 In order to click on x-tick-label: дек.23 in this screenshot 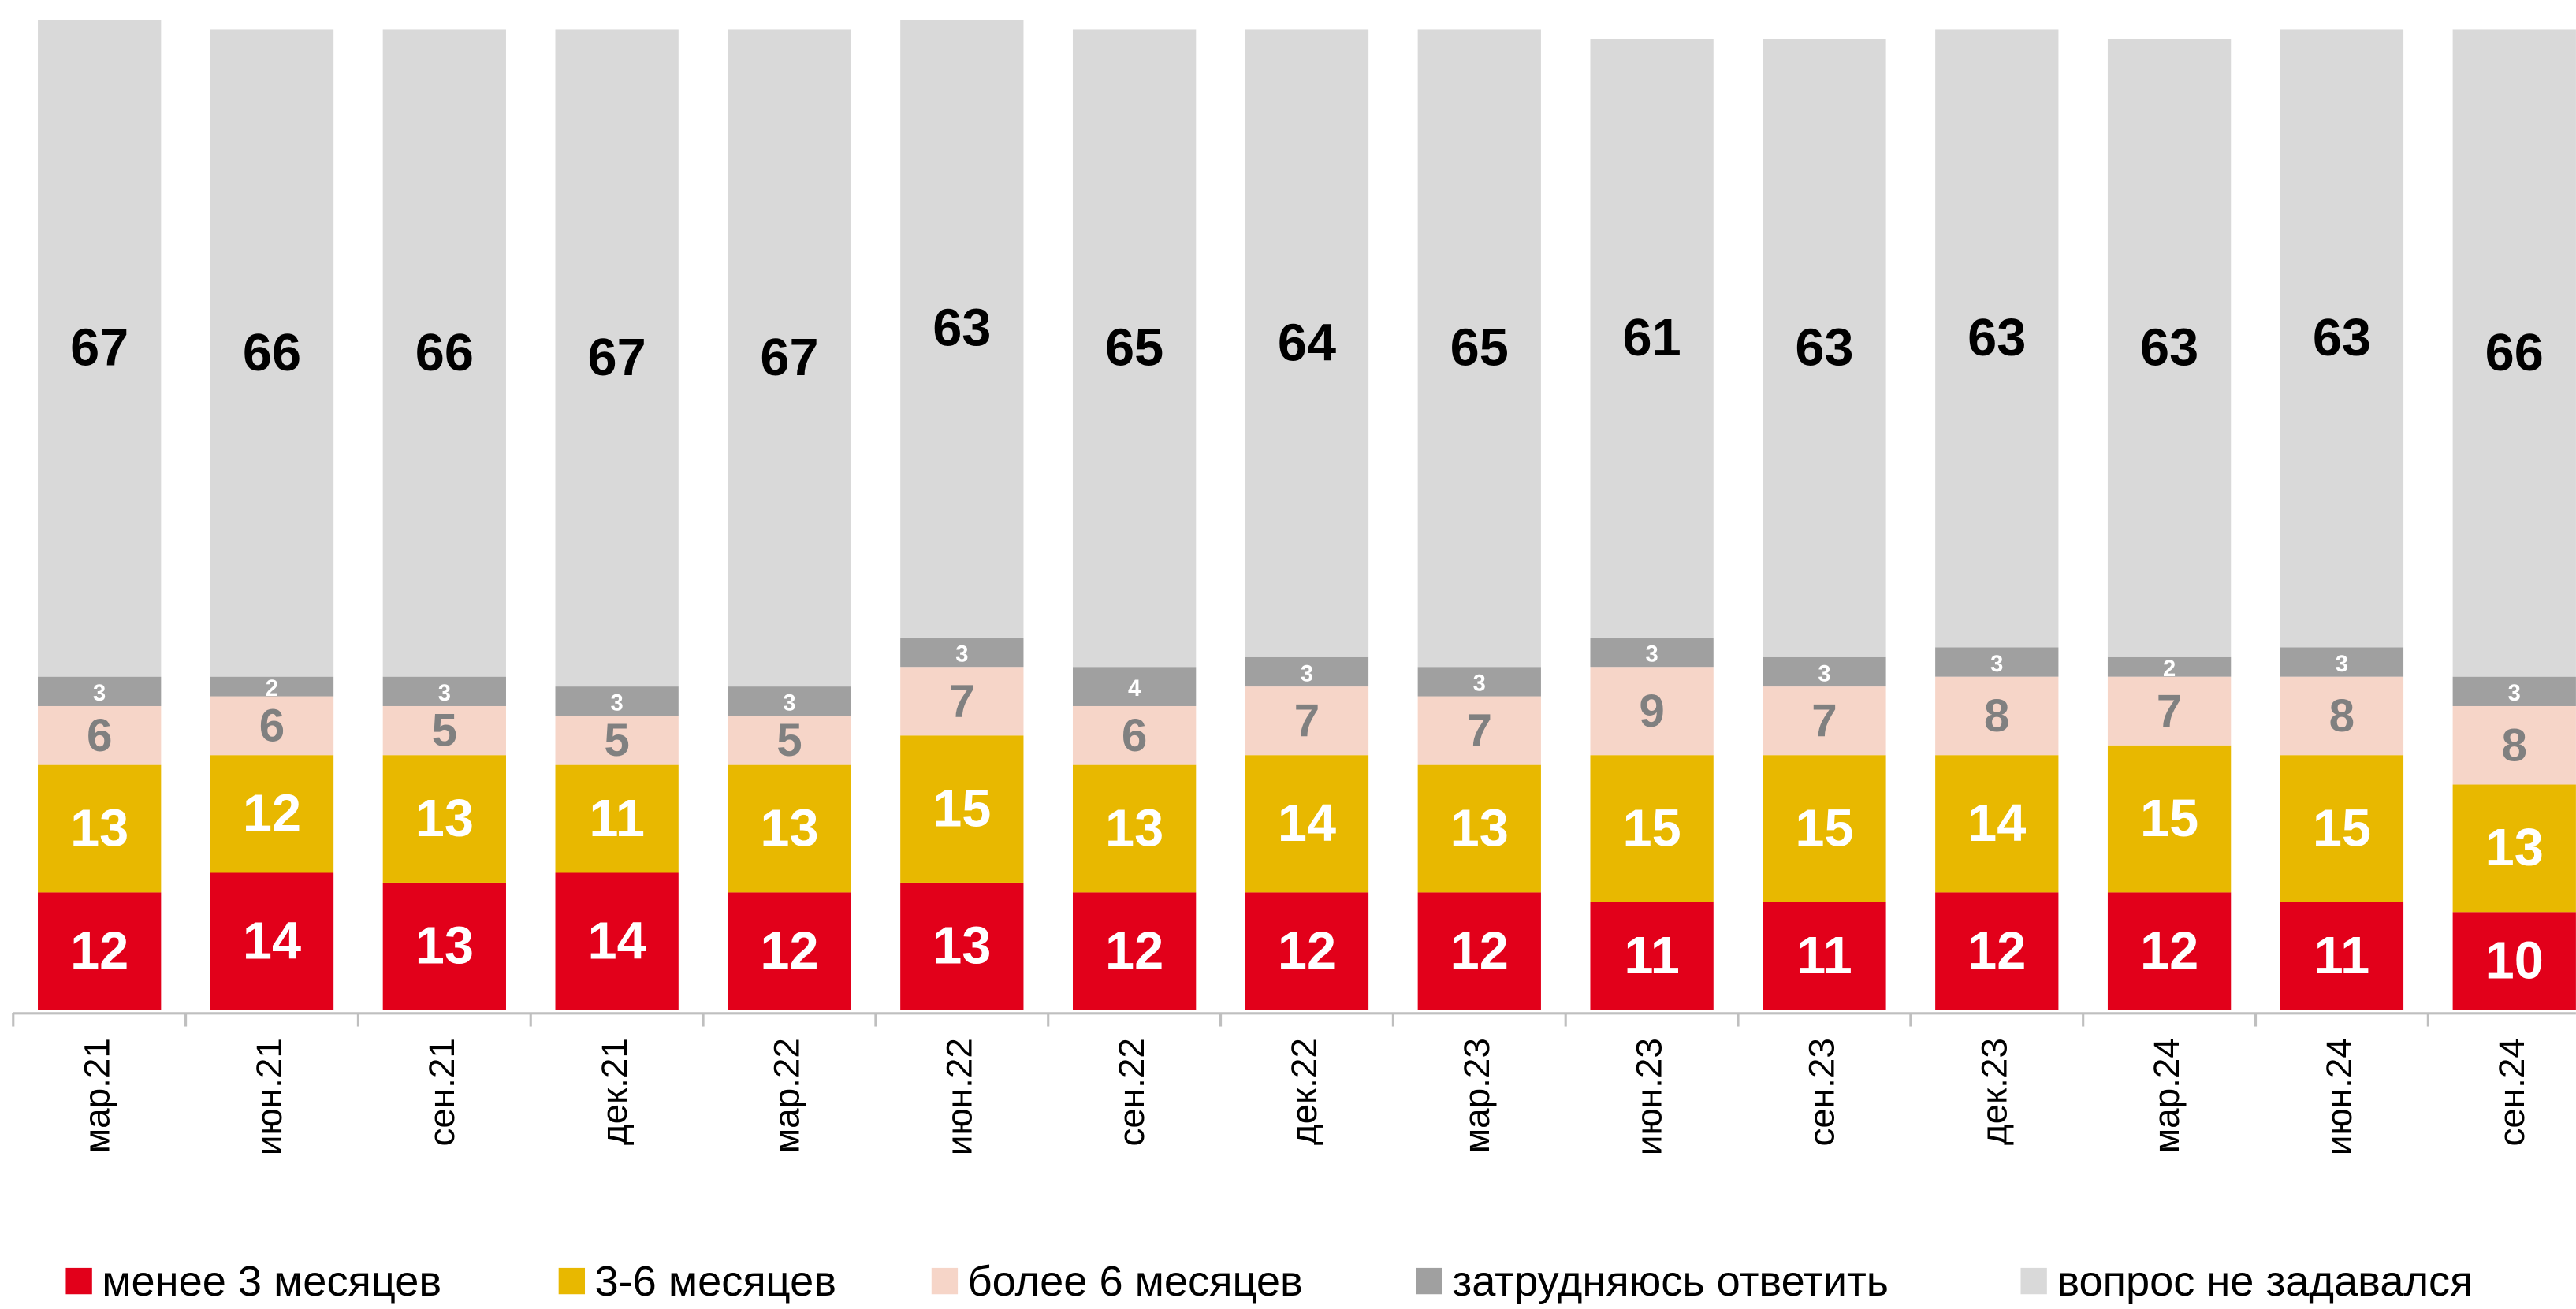, I will do `click(1994, 1091)`.